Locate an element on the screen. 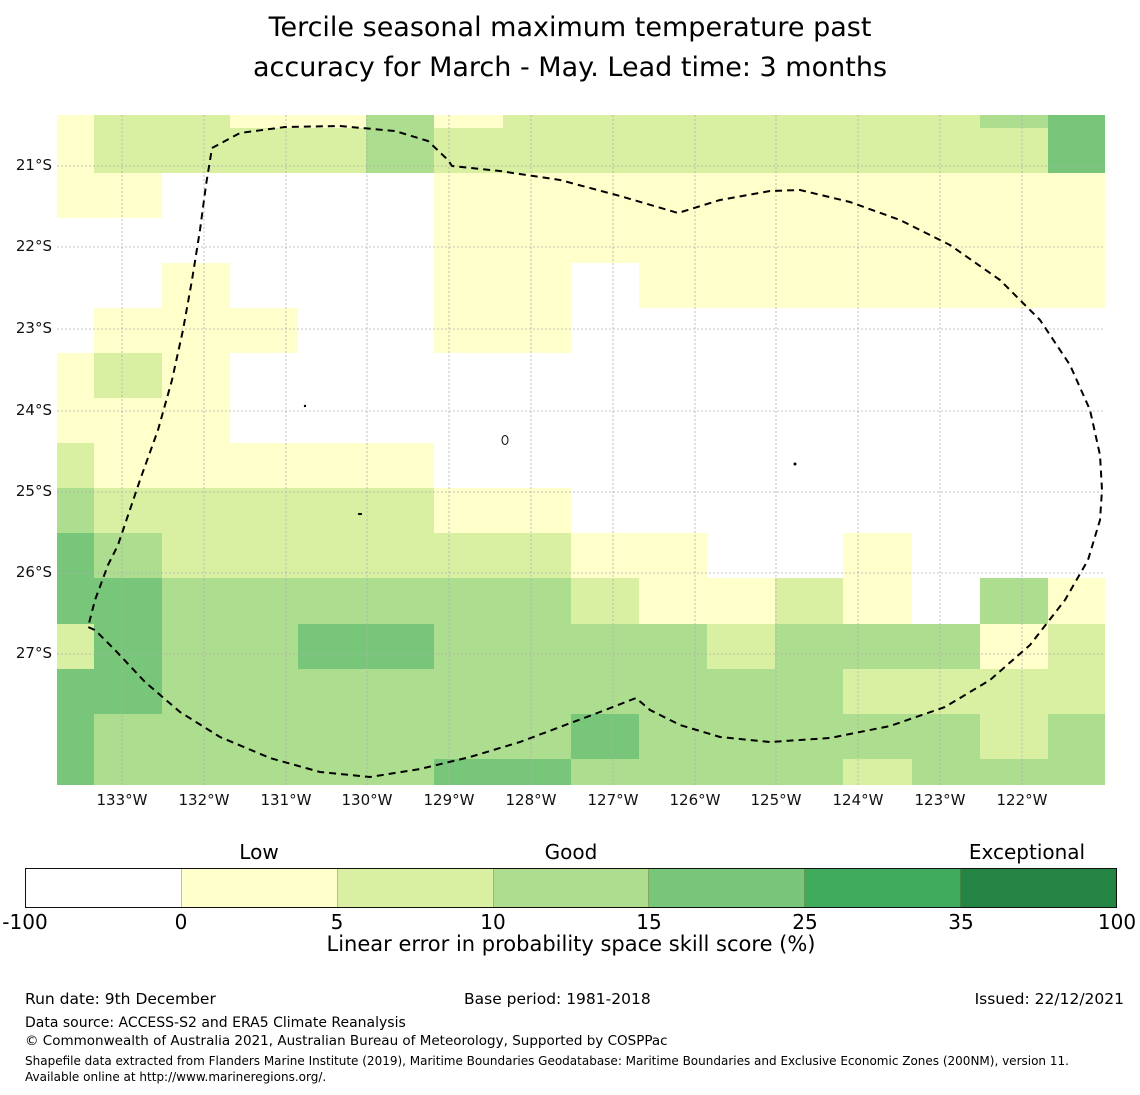 This screenshot has width=1140, height=1095. x-tick-label: 123°W is located at coordinates (940, 800).